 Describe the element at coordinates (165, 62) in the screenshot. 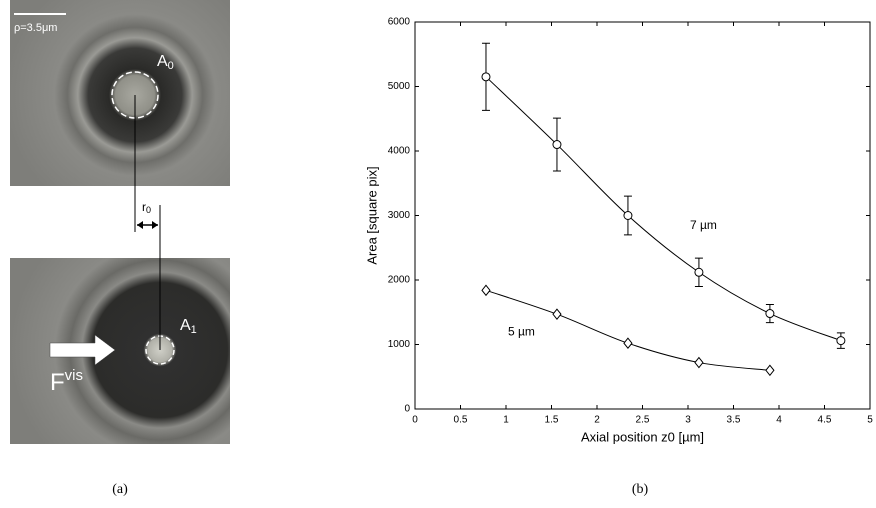

I see `label-a0: A0` at that location.